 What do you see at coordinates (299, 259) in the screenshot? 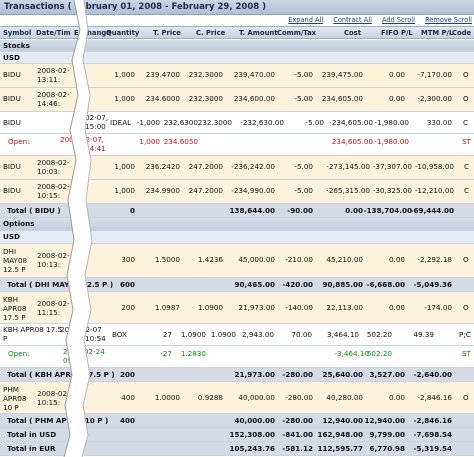
I see `comm-cell: -210.00` at bounding box center [299, 259].